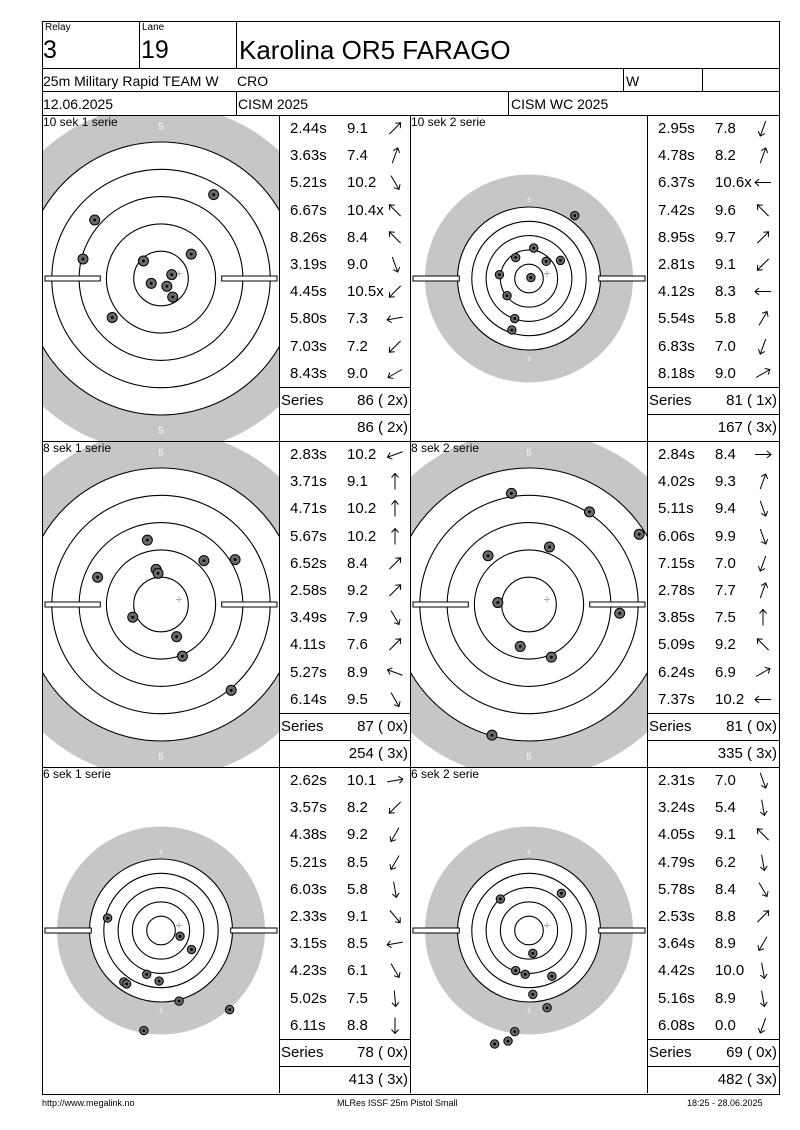  Describe the element at coordinates (344, 862) in the screenshot. I see `shot-row: 5.21s 8.5` at that location.